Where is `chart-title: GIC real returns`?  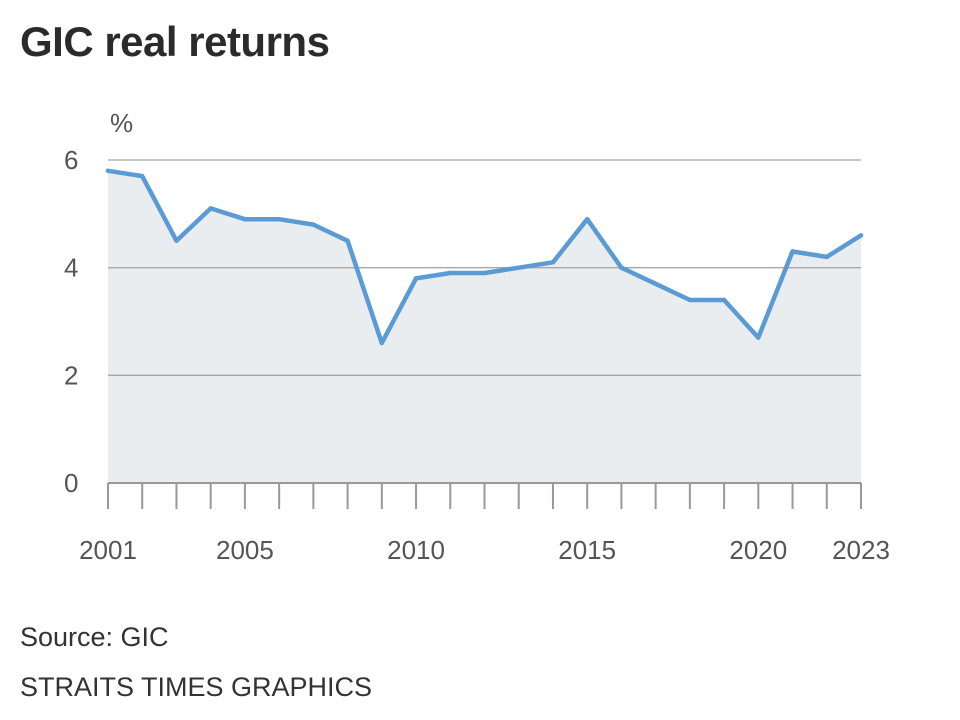 chart-title: GIC real returns is located at coordinates (175, 41).